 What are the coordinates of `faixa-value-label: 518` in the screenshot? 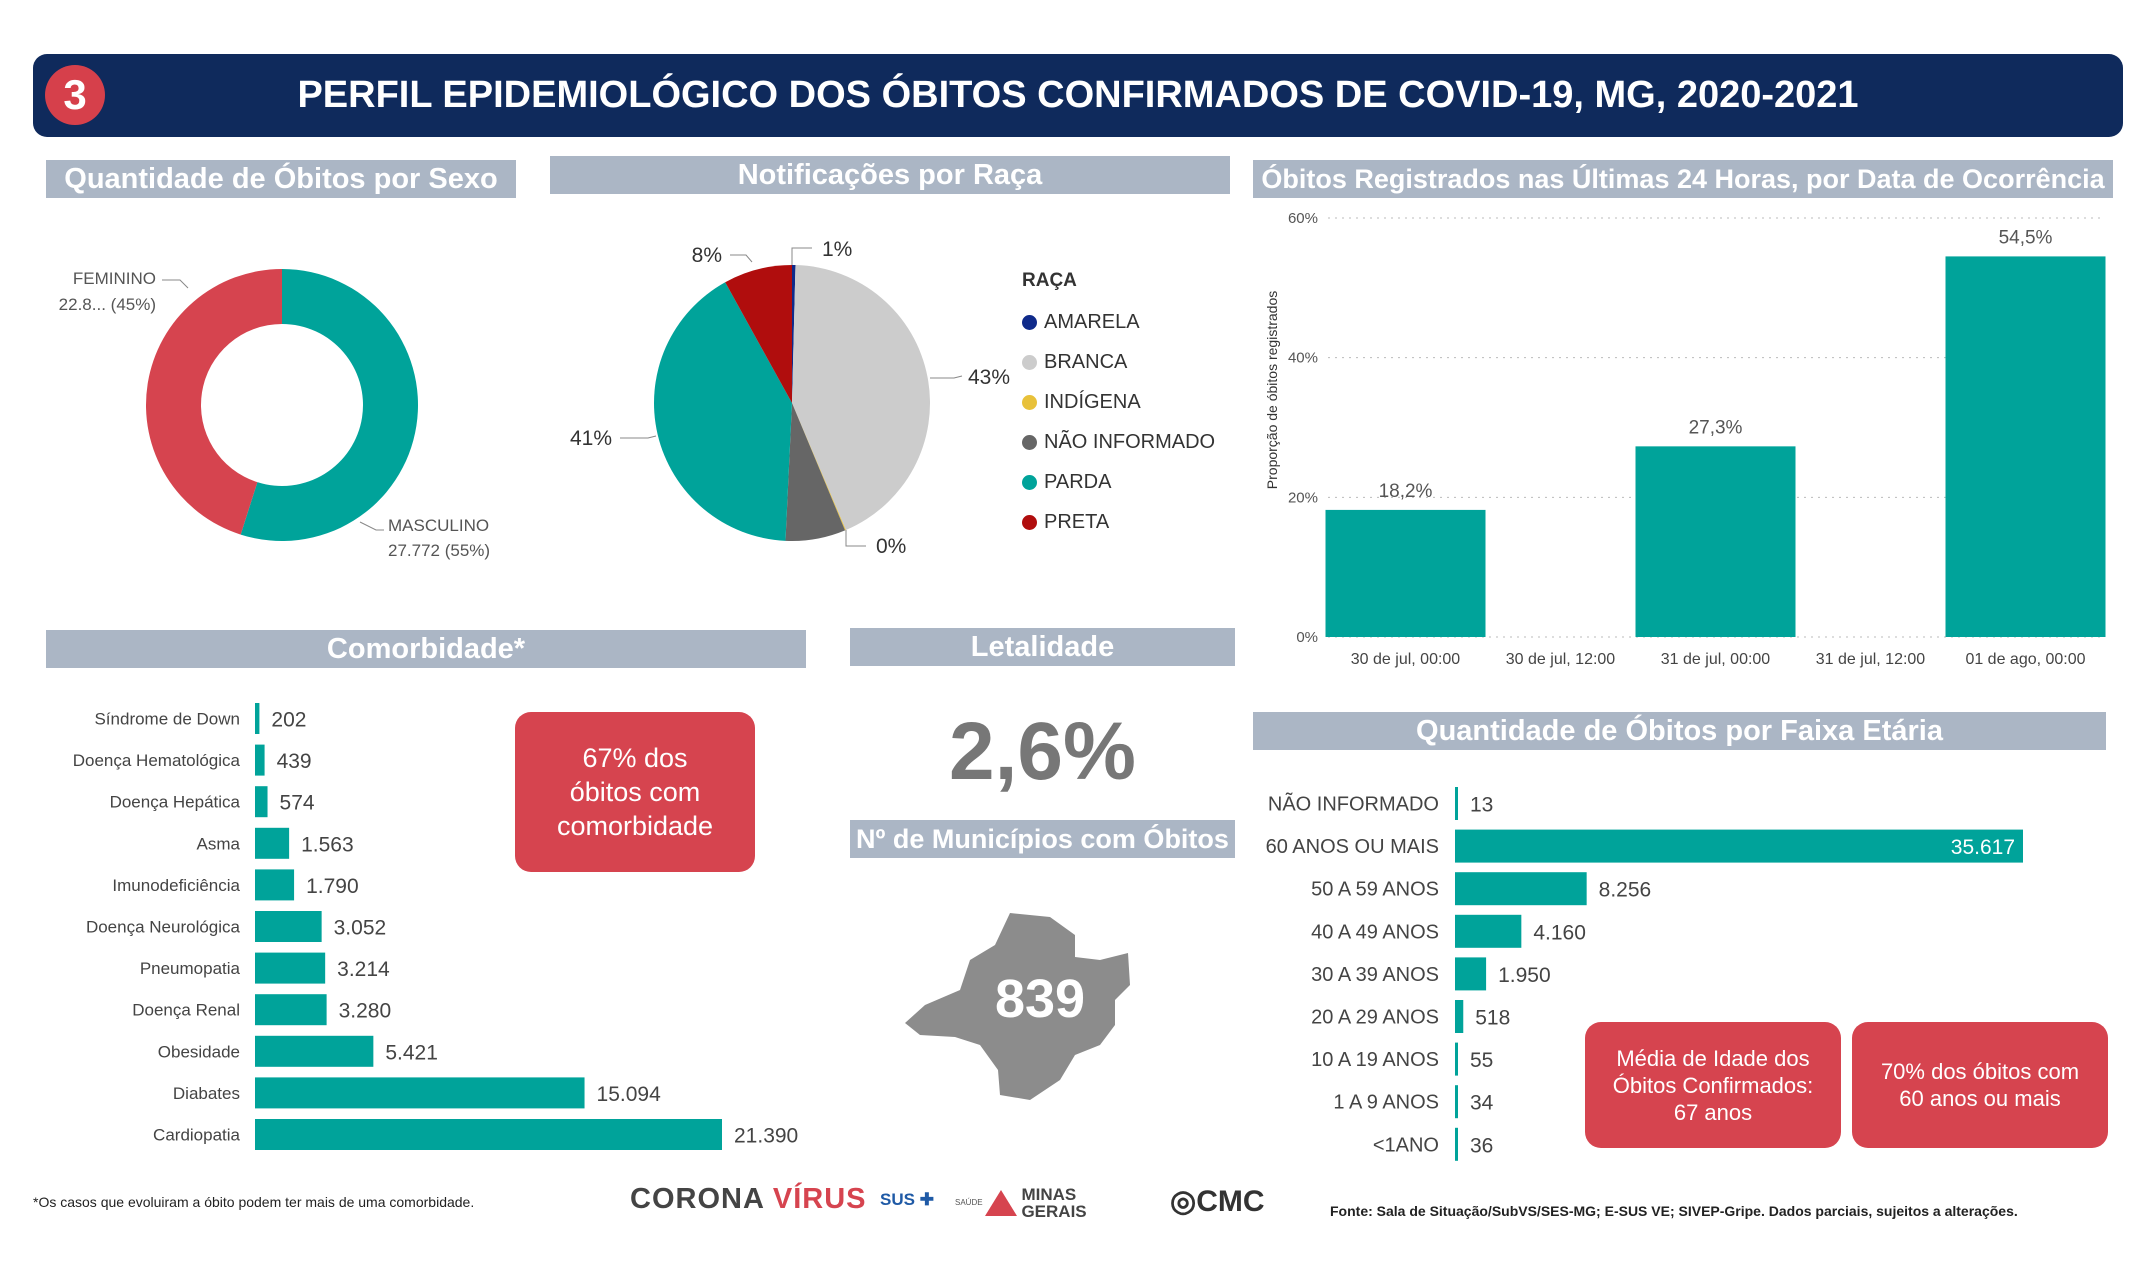 It's located at (1492, 1018).